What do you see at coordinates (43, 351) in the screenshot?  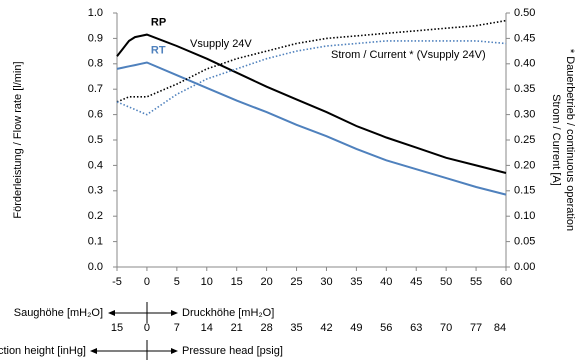 I see `scale-label: Suction height [inHg]` at bounding box center [43, 351].